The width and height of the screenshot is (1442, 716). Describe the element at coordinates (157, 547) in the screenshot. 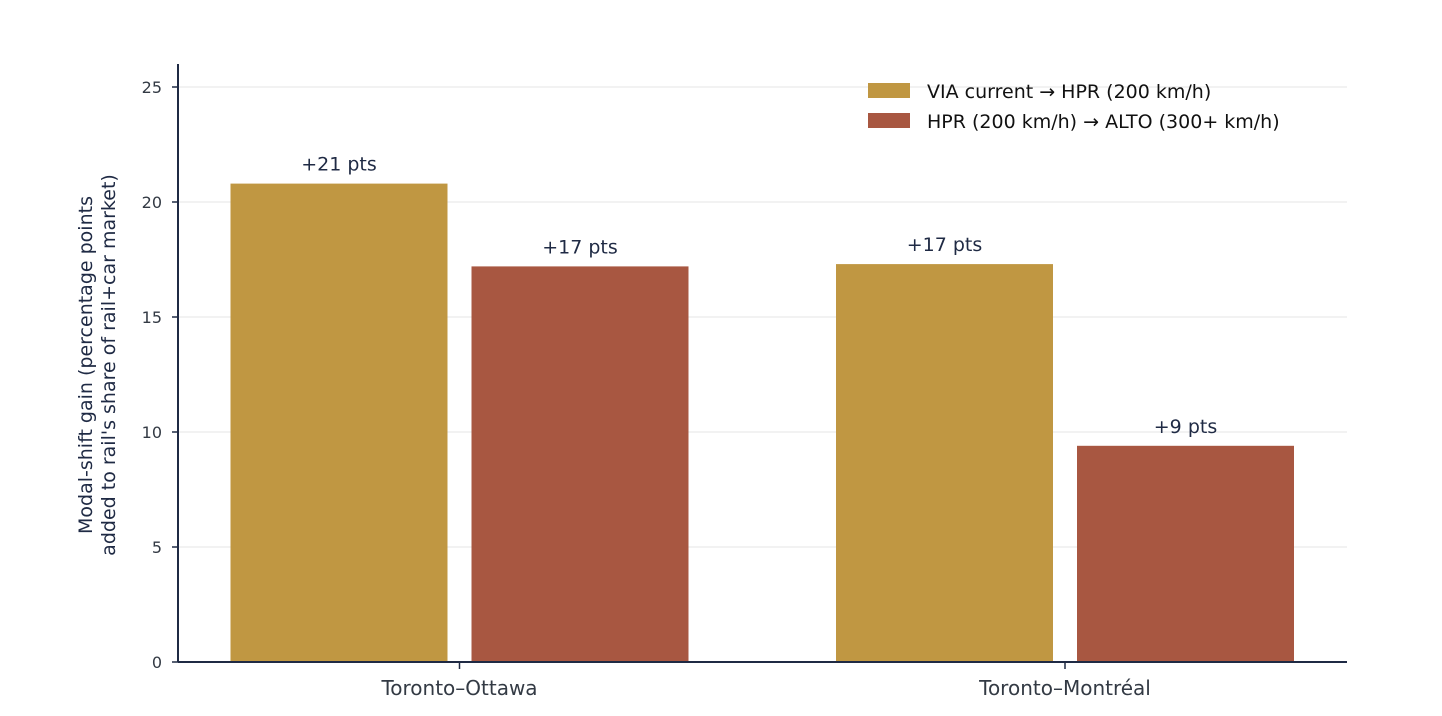

I see `y-tick-label: 5` at that location.